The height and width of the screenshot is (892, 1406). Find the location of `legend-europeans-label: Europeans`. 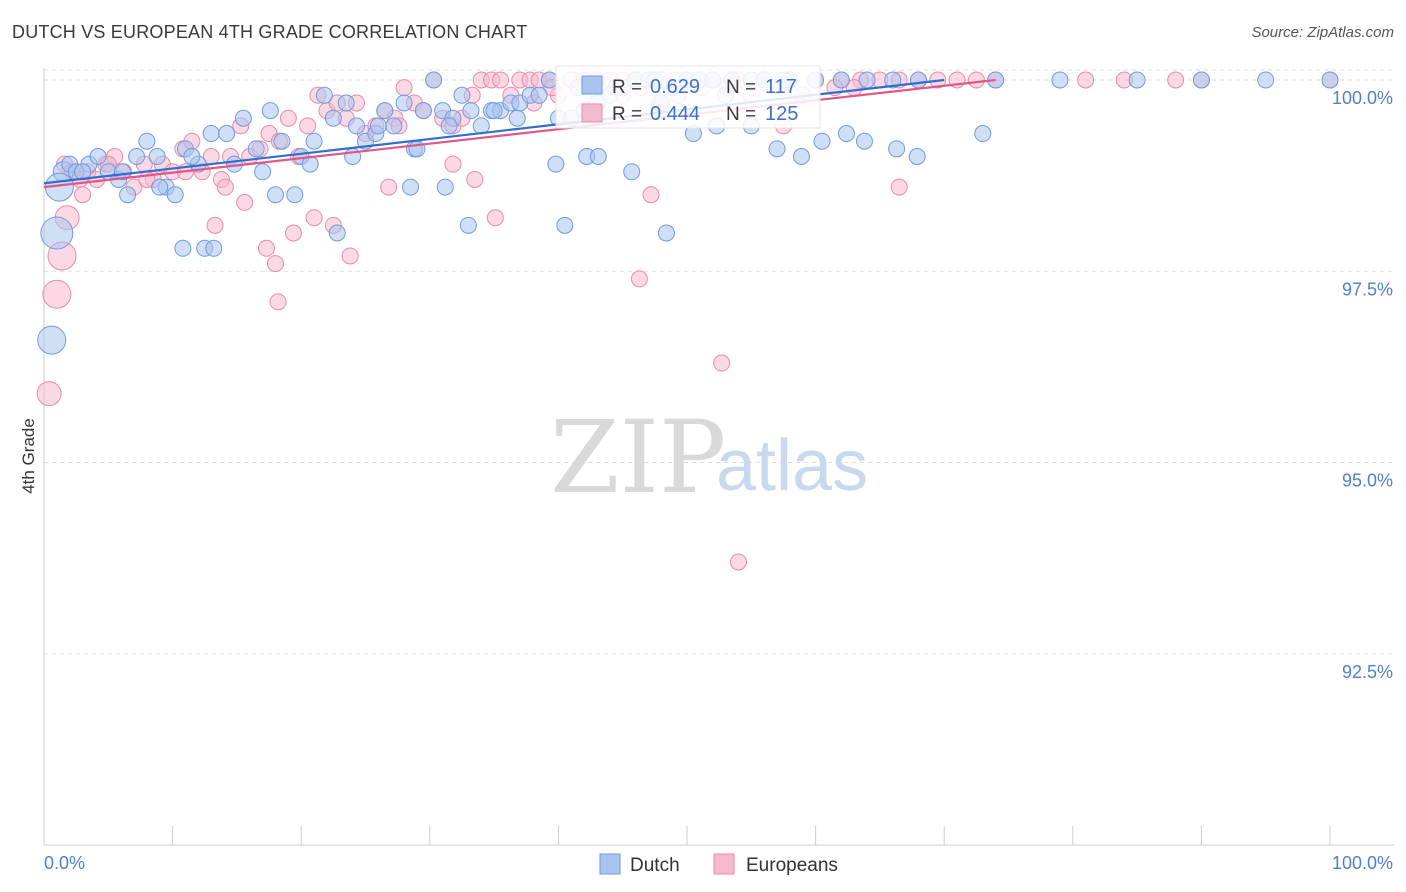

legend-europeans-label: Europeans is located at coordinates (792, 865).